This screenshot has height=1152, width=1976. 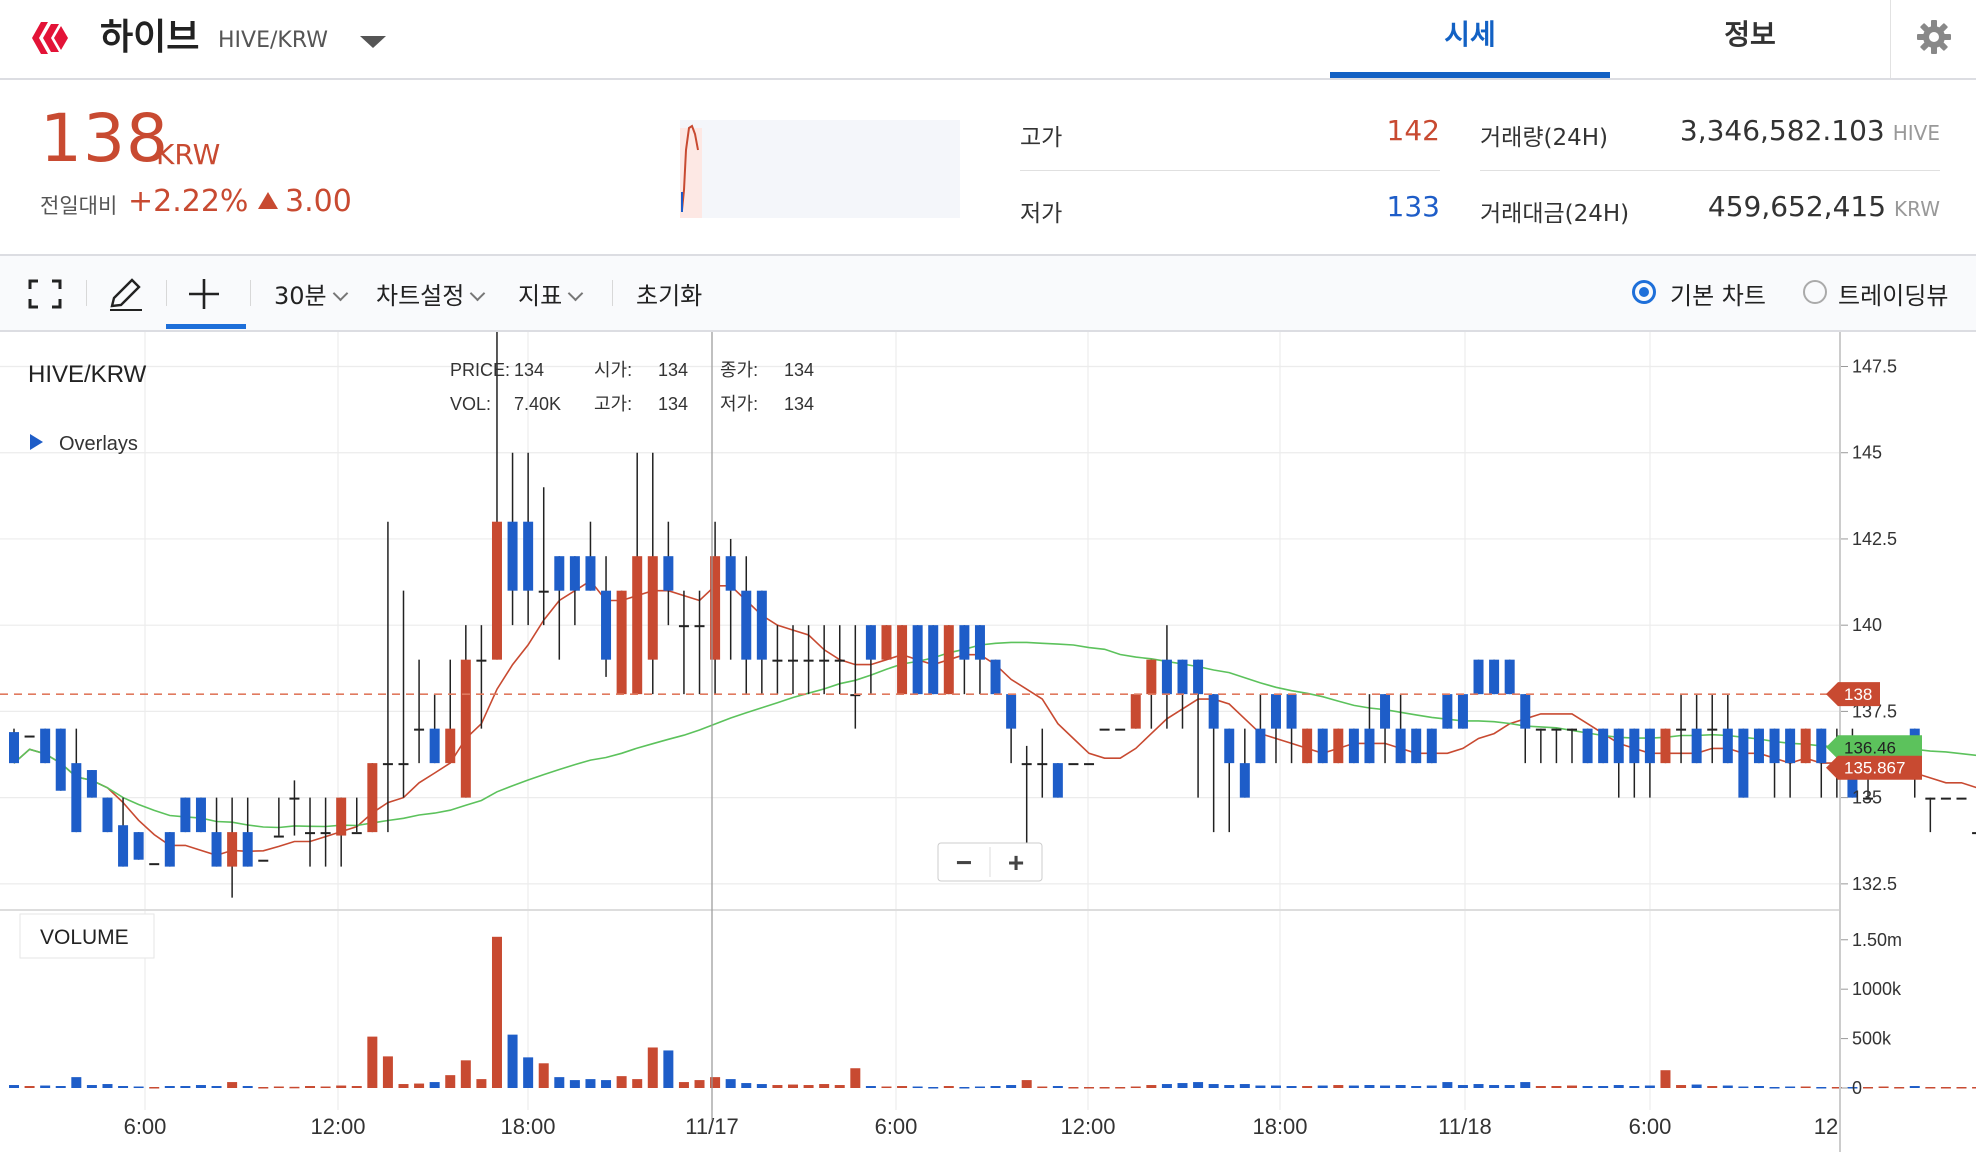 I want to click on ma-long-tag, so click(x=1874, y=747).